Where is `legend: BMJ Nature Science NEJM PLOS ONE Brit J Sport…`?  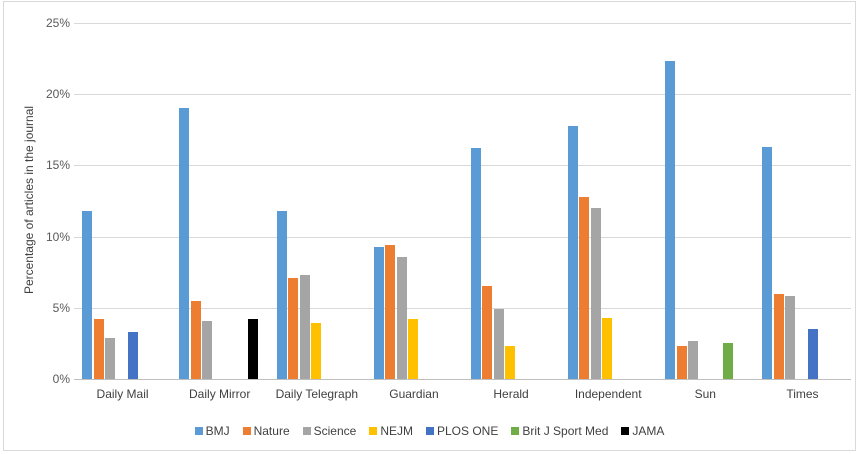 legend: BMJ Nature Science NEJM PLOS ONE Brit J Sport… is located at coordinates (429, 431).